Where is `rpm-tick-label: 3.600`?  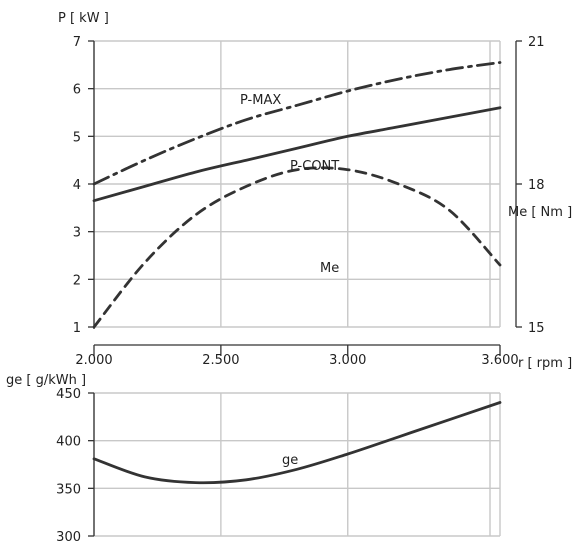 rpm-tick-label: 3.600 is located at coordinates (499, 360).